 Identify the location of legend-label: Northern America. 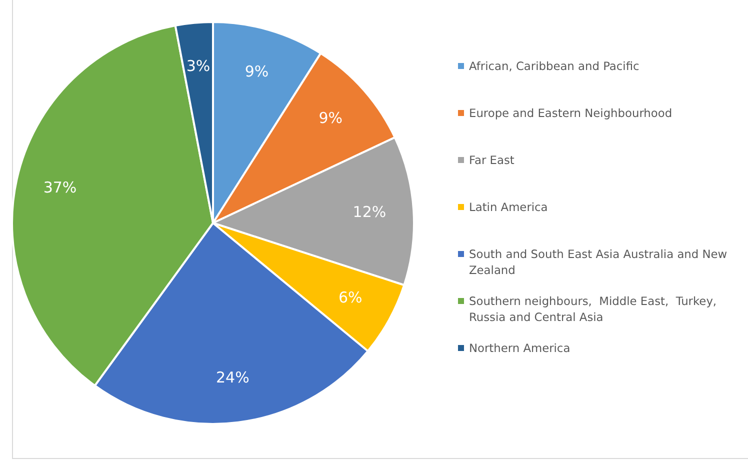
(519, 348).